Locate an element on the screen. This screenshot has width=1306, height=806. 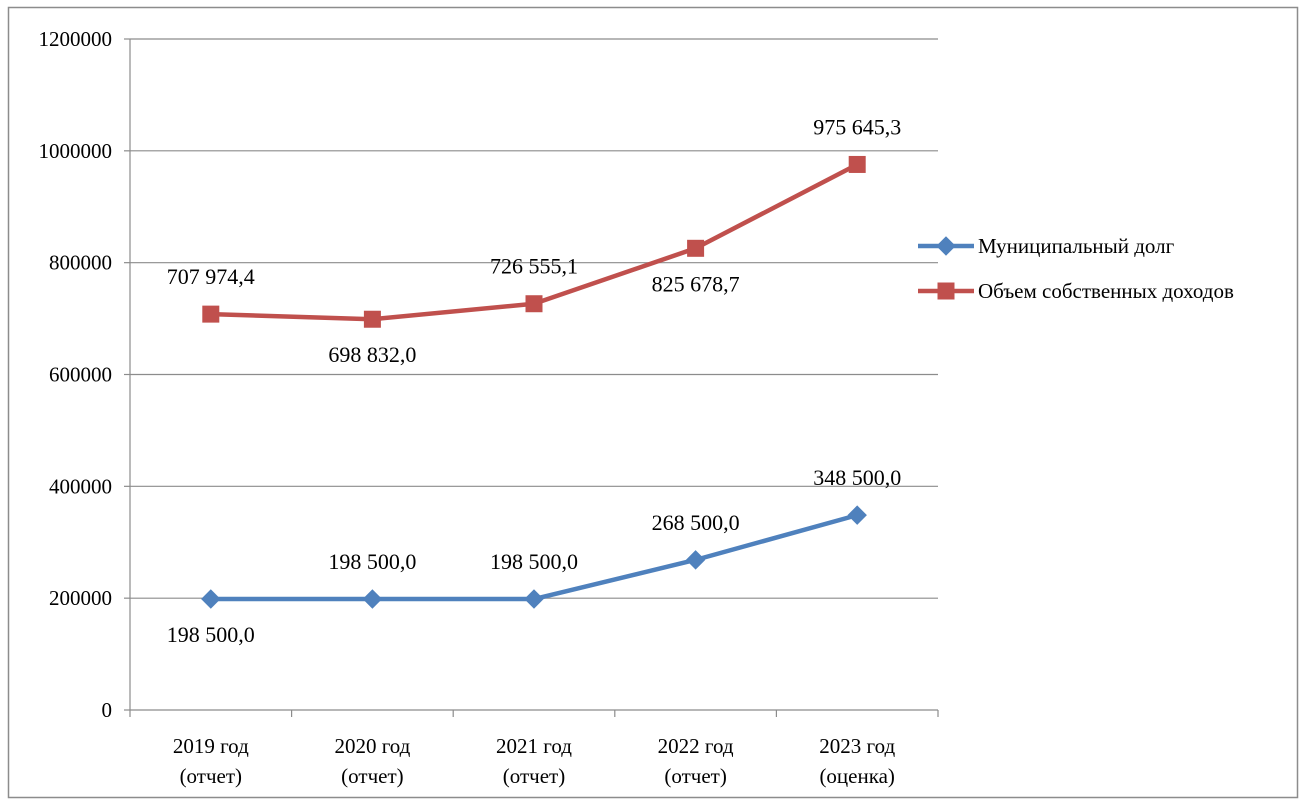
data-label: 707 974,4 is located at coordinates (211, 276).